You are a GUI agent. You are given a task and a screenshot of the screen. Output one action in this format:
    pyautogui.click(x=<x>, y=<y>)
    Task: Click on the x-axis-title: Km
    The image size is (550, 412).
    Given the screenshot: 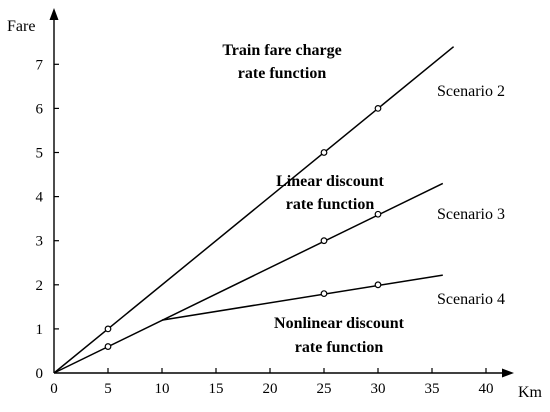 What is the action you would take?
    pyautogui.click(x=530, y=392)
    